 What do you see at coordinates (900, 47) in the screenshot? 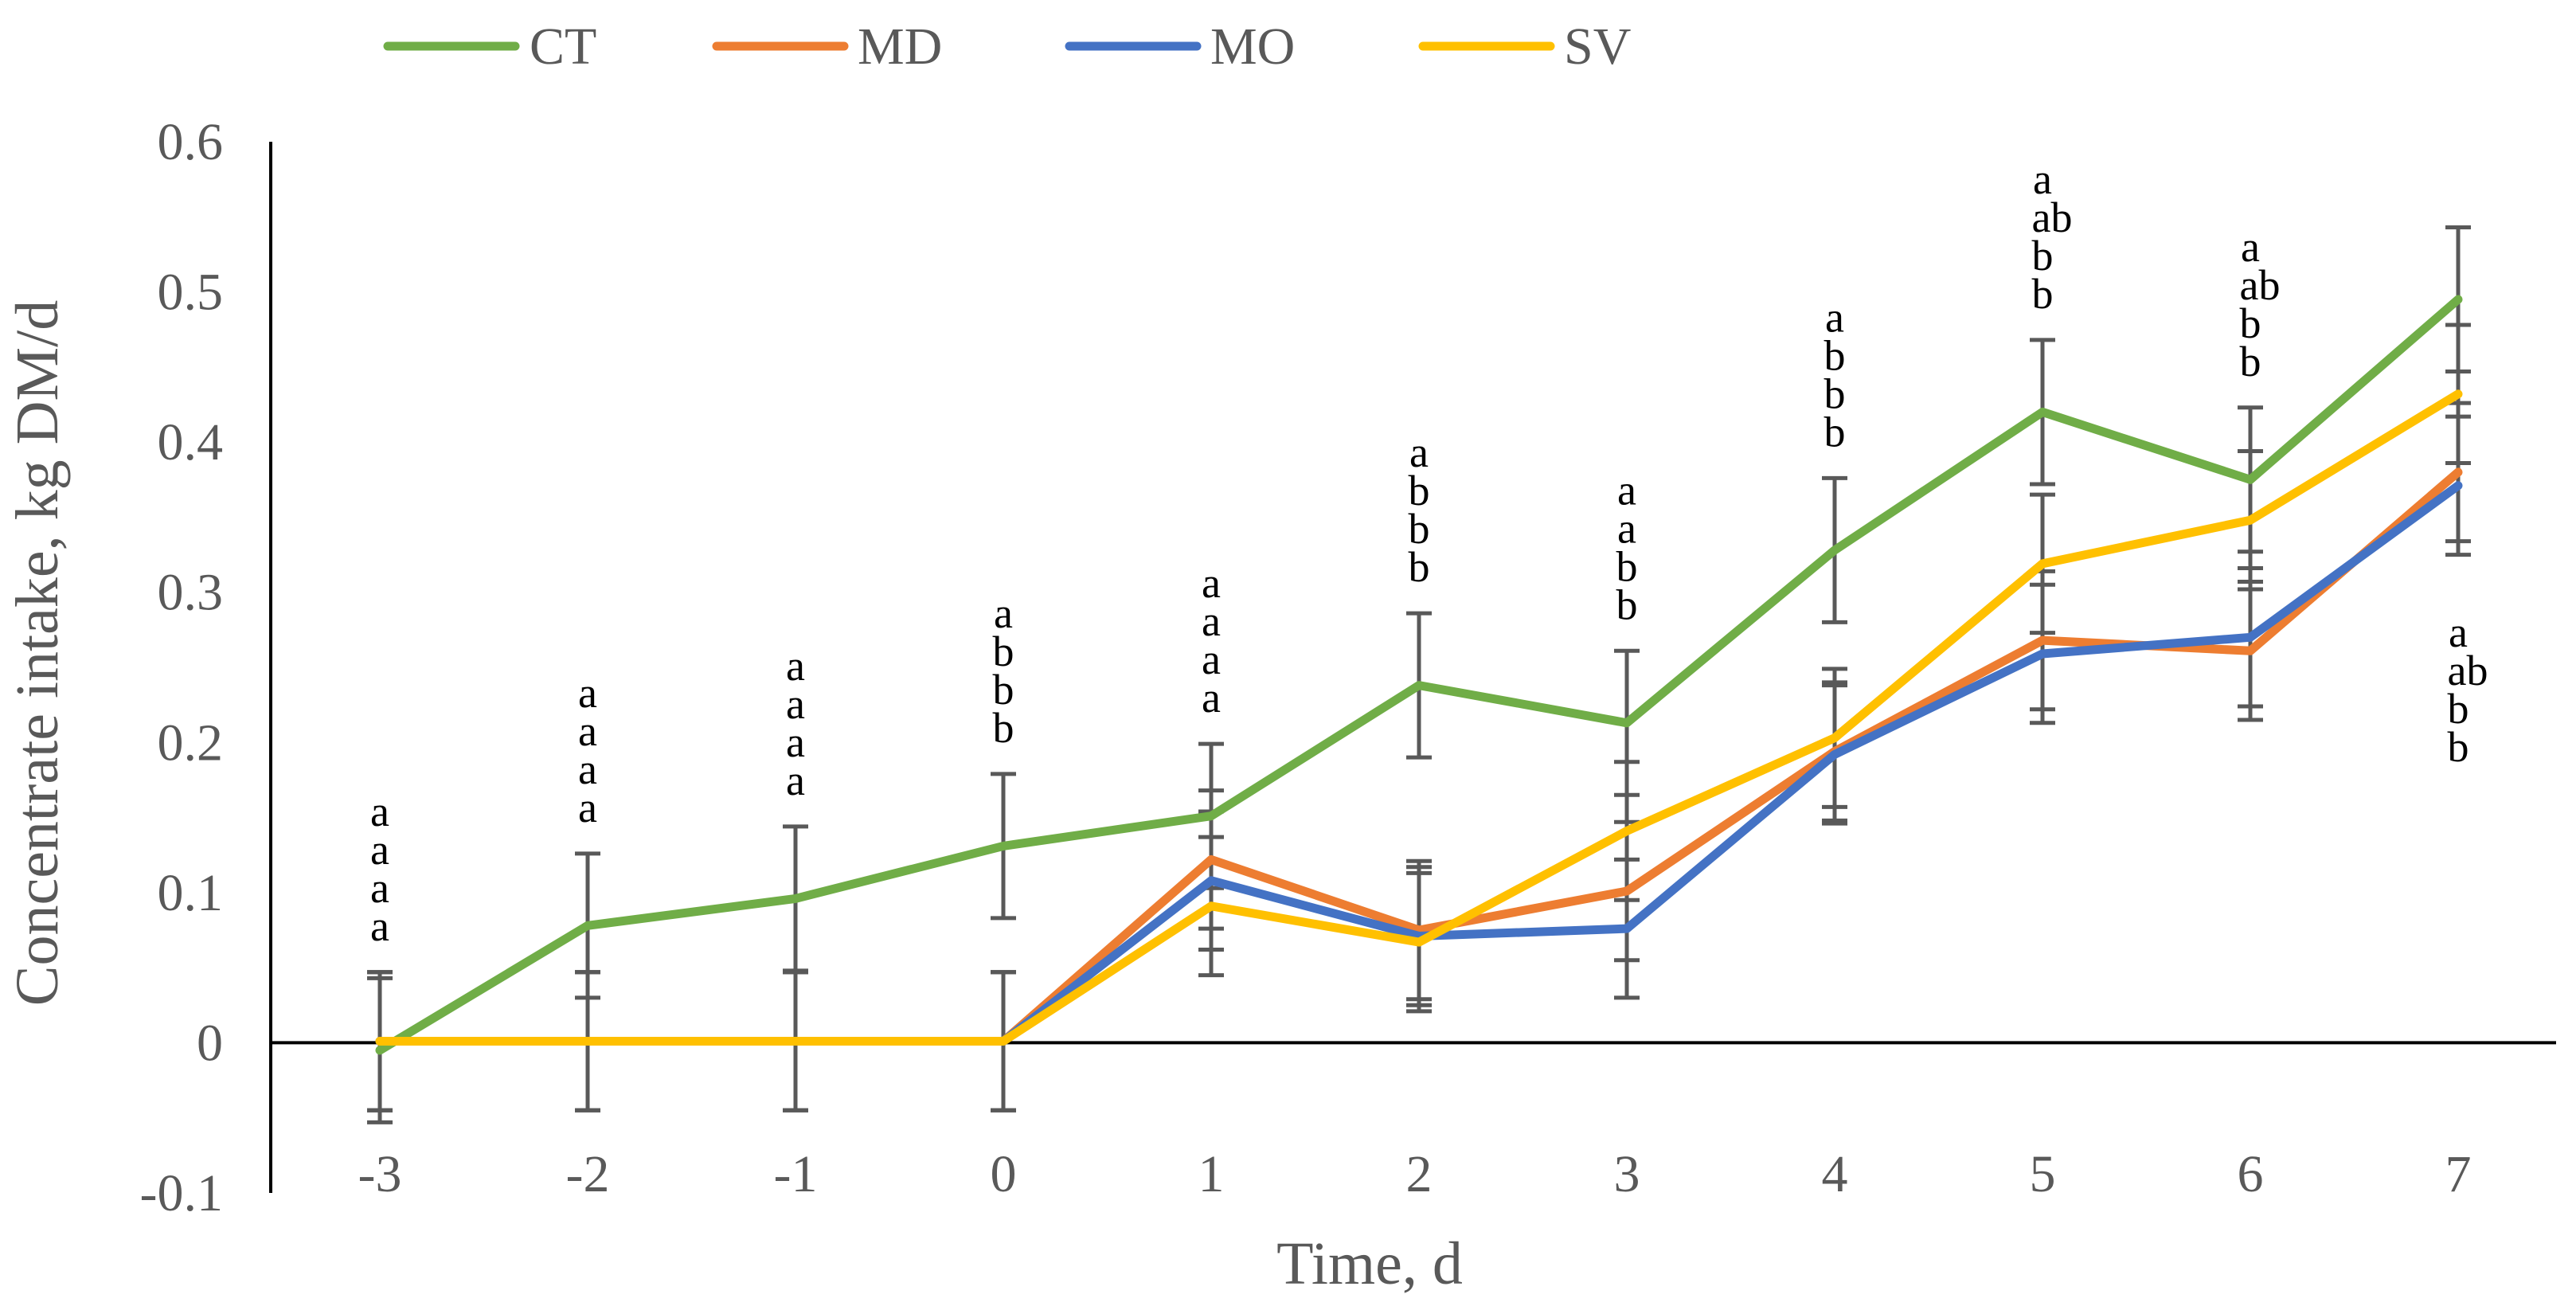
I see `legend-label: MD` at bounding box center [900, 47].